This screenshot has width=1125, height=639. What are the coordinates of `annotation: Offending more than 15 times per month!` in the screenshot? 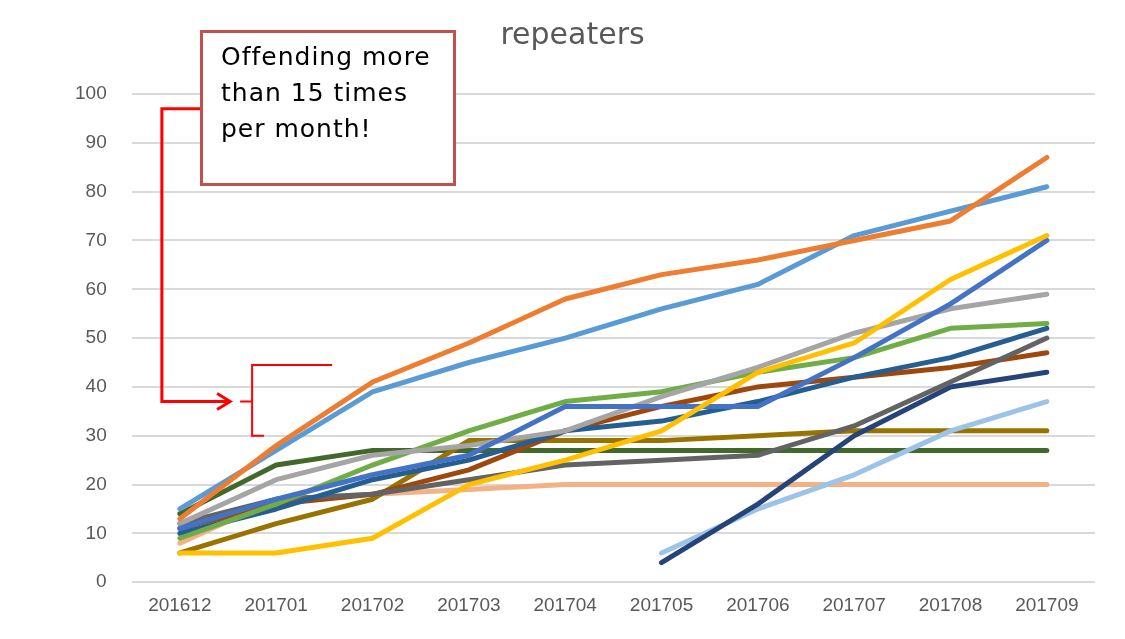 It's located at (328, 108).